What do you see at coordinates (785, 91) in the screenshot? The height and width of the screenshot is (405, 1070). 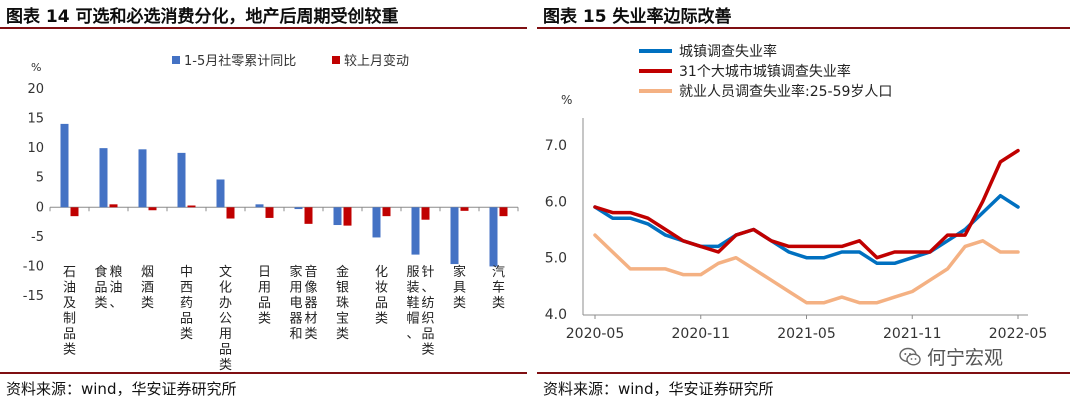 I see `legend-label-2: 就业人员调查失业率:25-59岁人口` at bounding box center [785, 91].